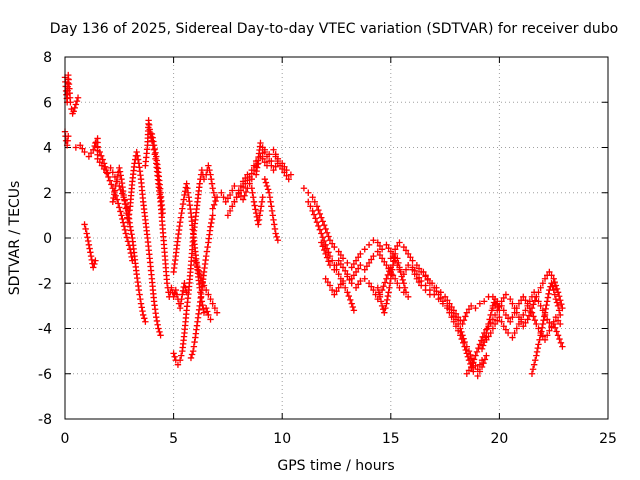  I want to click on series-s21, so click(358, 283).